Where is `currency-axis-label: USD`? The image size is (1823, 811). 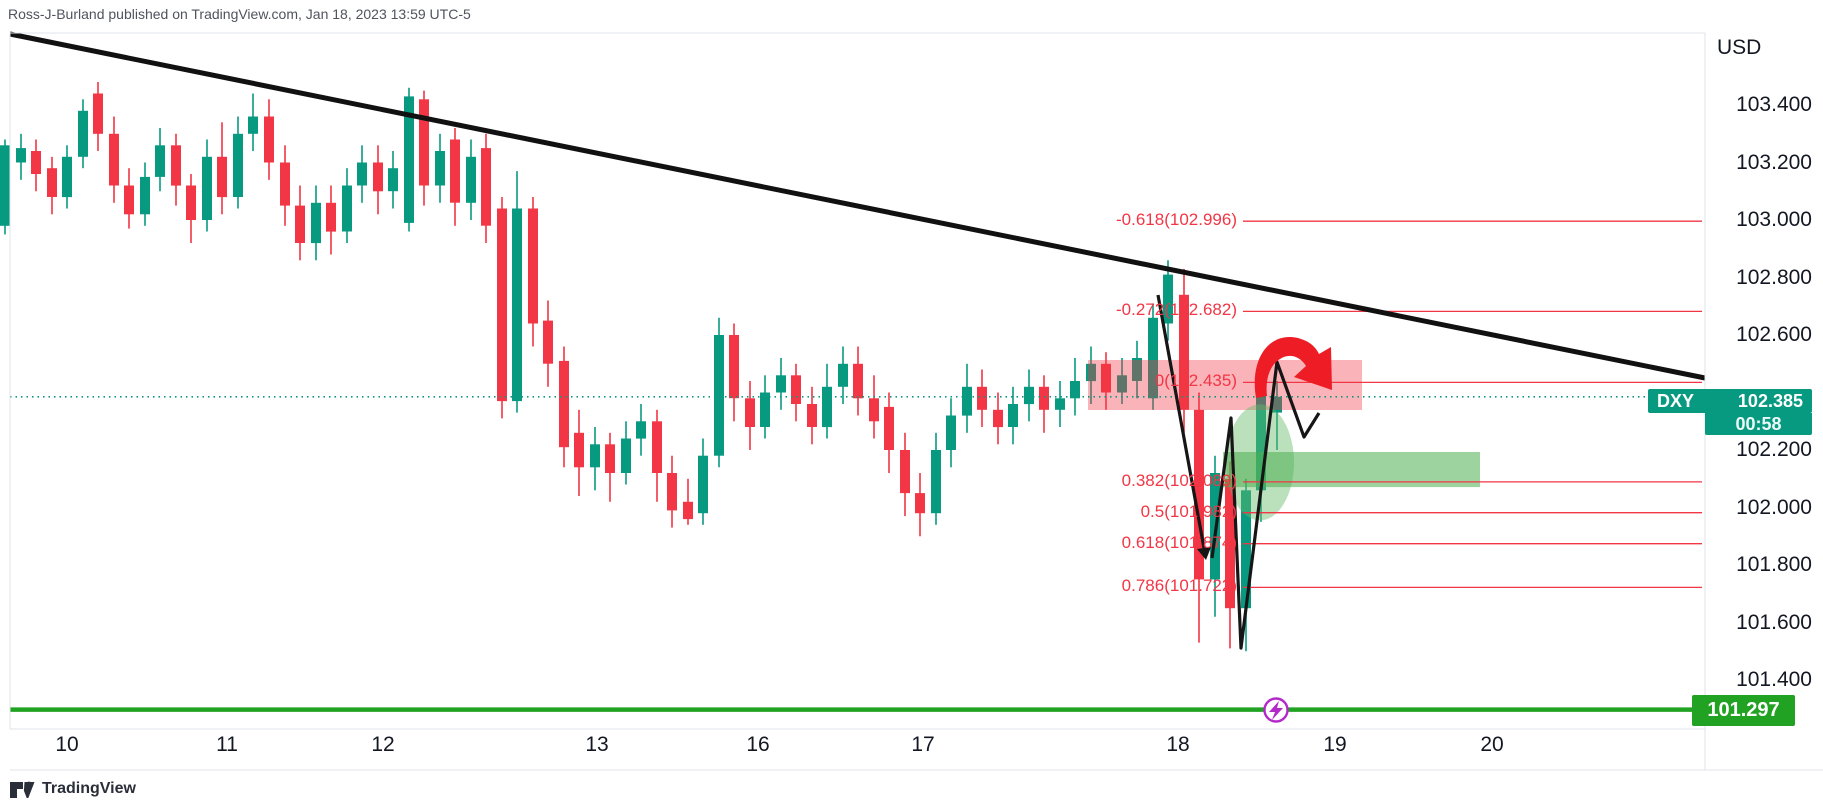
currency-axis-label: USD is located at coordinates (1739, 47).